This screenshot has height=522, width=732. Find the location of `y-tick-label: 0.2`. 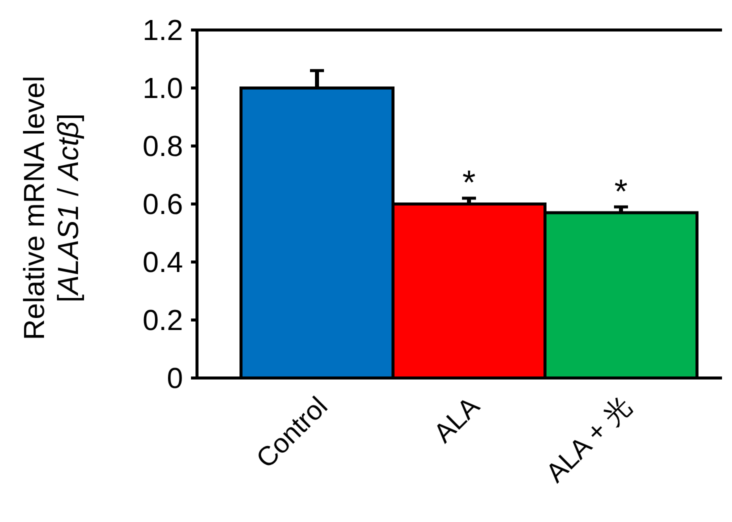

y-tick-label: 0.2 is located at coordinates (162, 321).